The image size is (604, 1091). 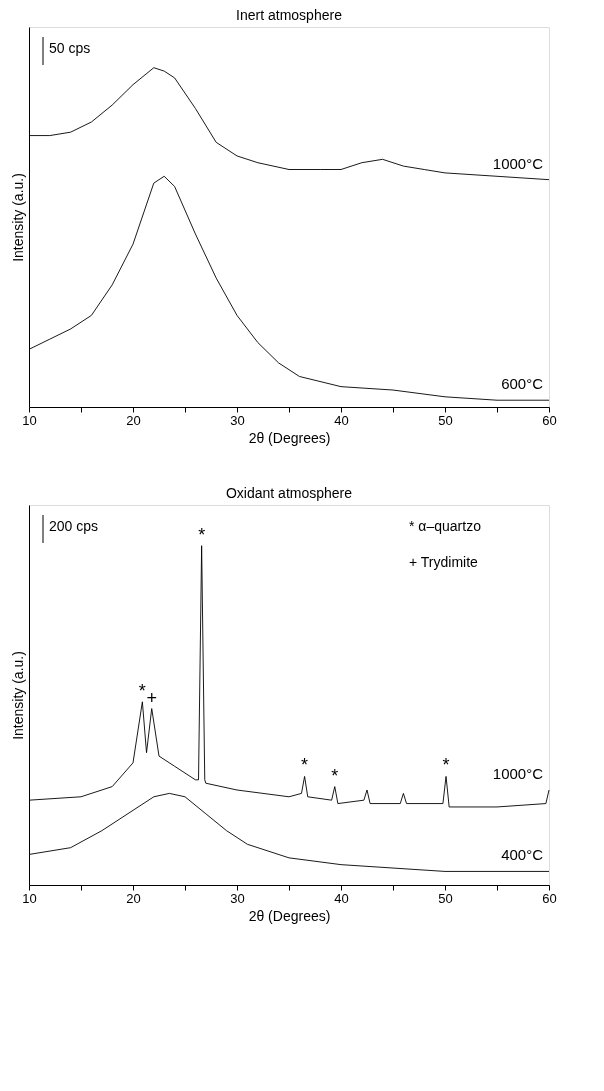 What do you see at coordinates (289, 493) in the screenshot?
I see `chart-title: Oxidant atmosphere` at bounding box center [289, 493].